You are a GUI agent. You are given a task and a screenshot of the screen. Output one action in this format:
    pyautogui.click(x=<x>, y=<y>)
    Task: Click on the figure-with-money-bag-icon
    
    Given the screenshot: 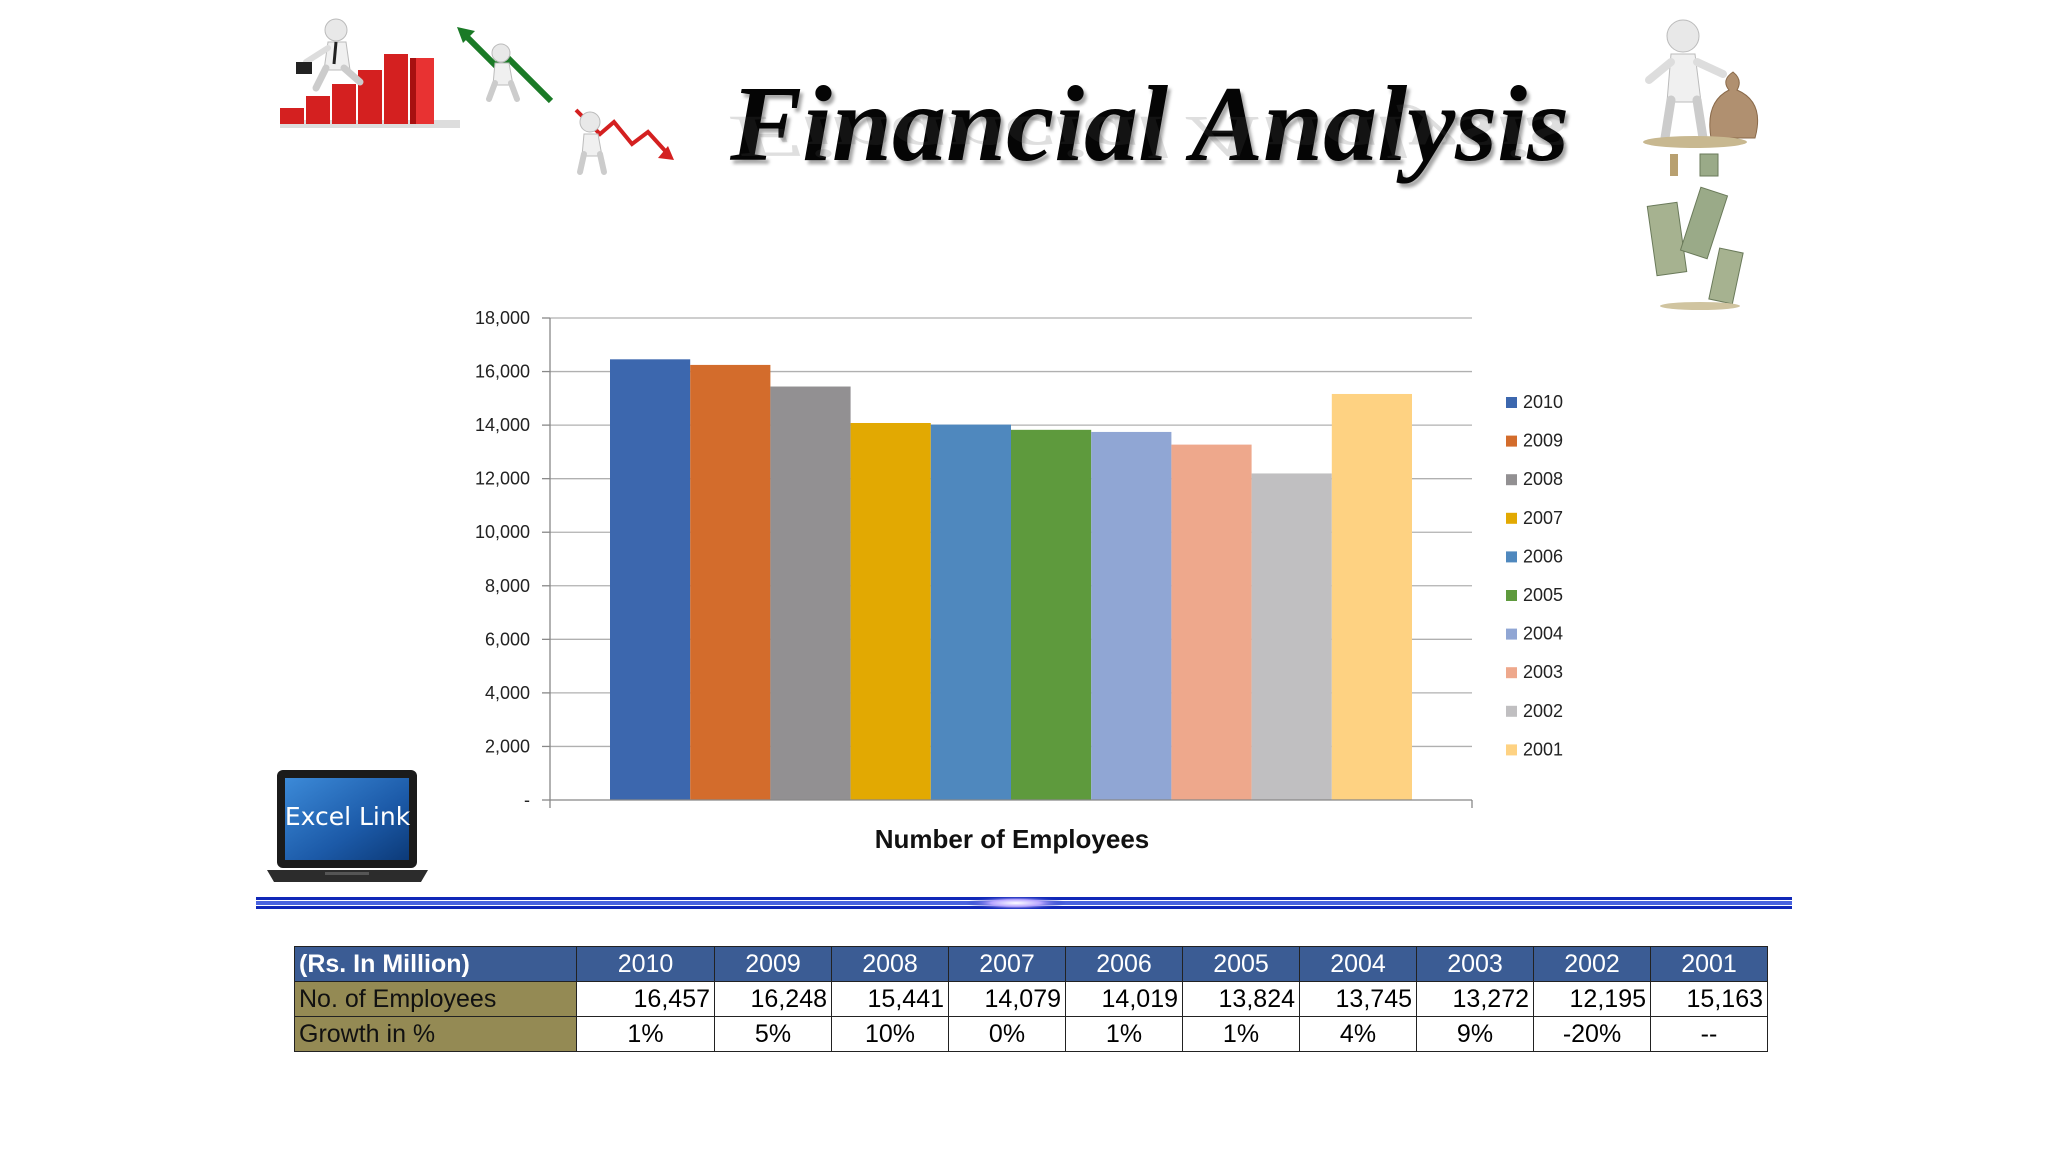 What is the action you would take?
    pyautogui.click(x=1701, y=83)
    